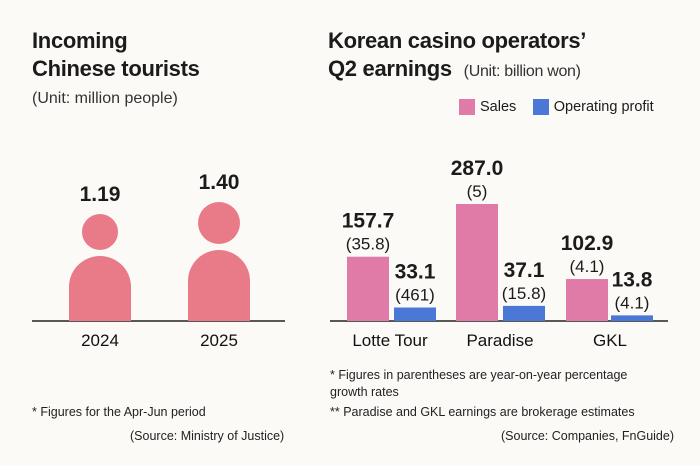 The width and height of the screenshot is (700, 466). Describe the element at coordinates (477, 262) in the screenshot. I see `casino-bar-paradise-sales` at that location.